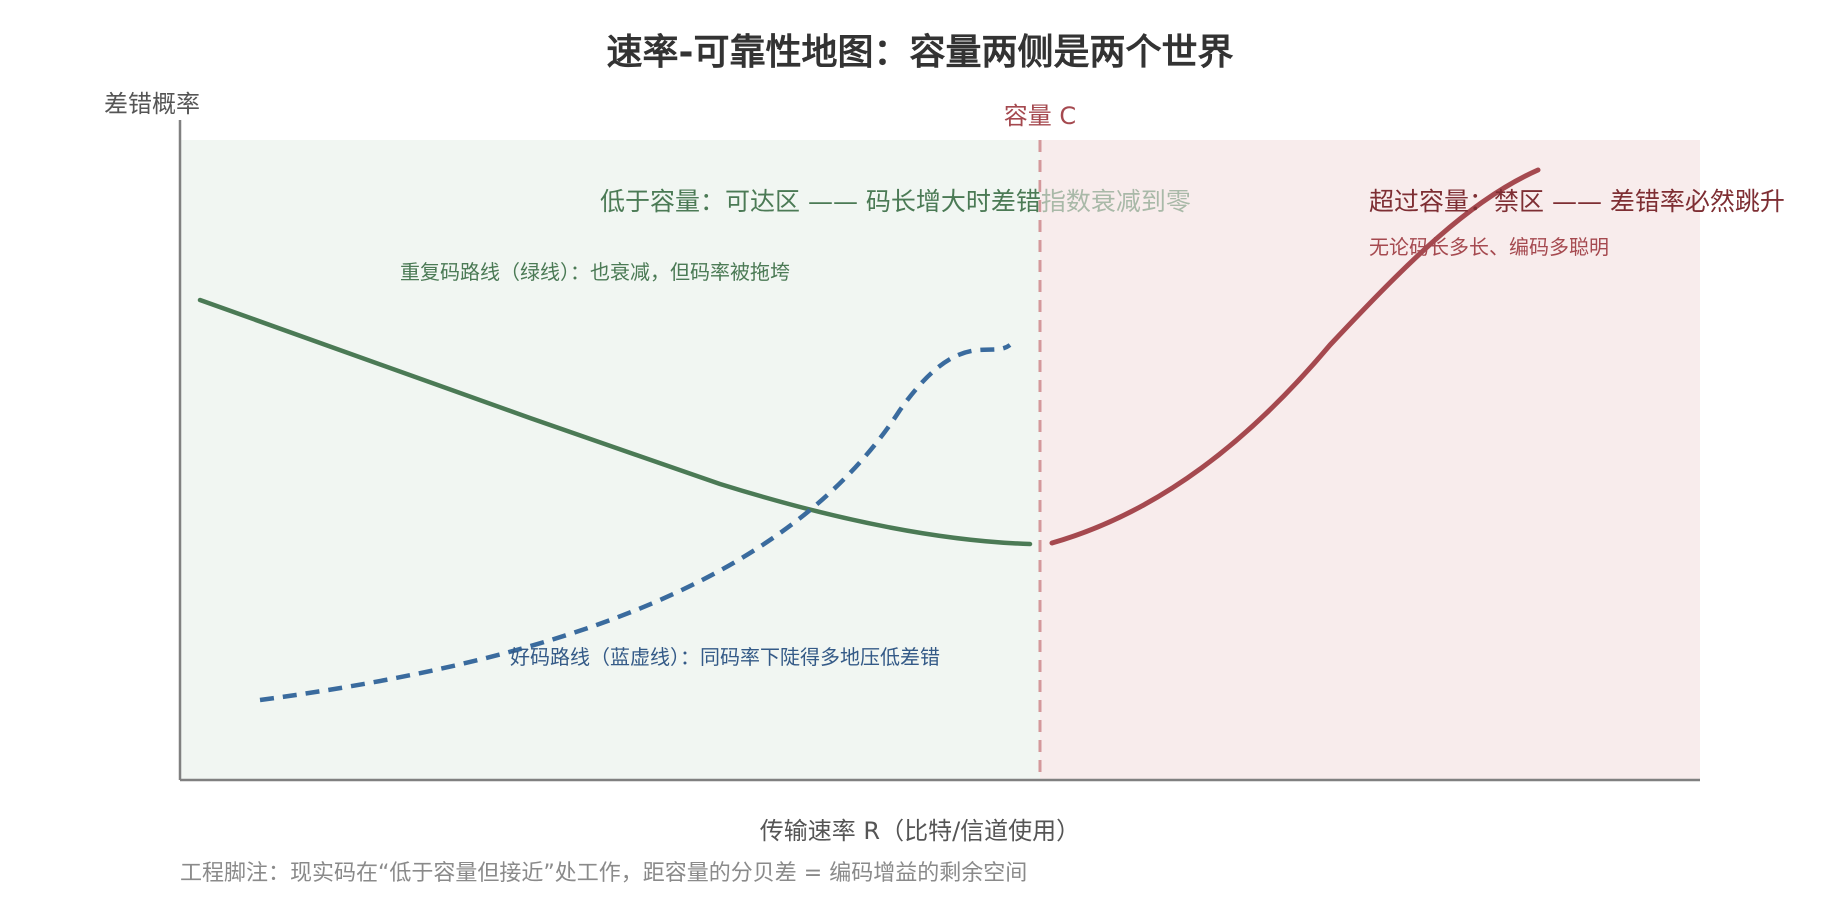  I want to click on repetition-code-note: 重复码路线（绿线）：也衰减，但码率被拖垮, so click(595, 272).